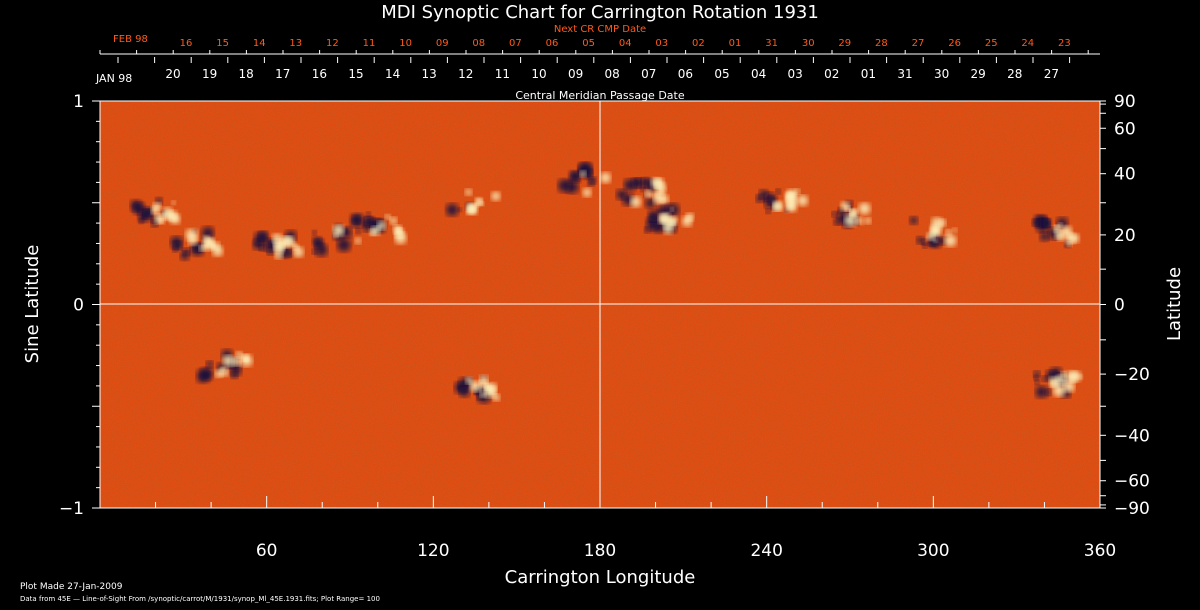  What do you see at coordinates (685, 74) in the screenshot?
I see `cmp-day-label: 06` at bounding box center [685, 74].